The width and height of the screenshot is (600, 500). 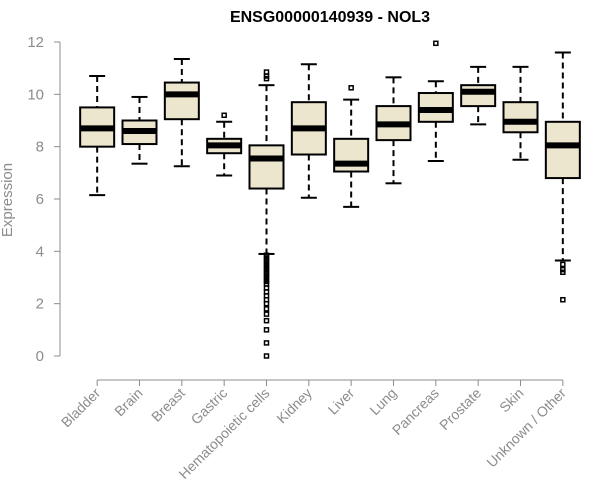 I want to click on box-gastric, so click(x=224, y=144).